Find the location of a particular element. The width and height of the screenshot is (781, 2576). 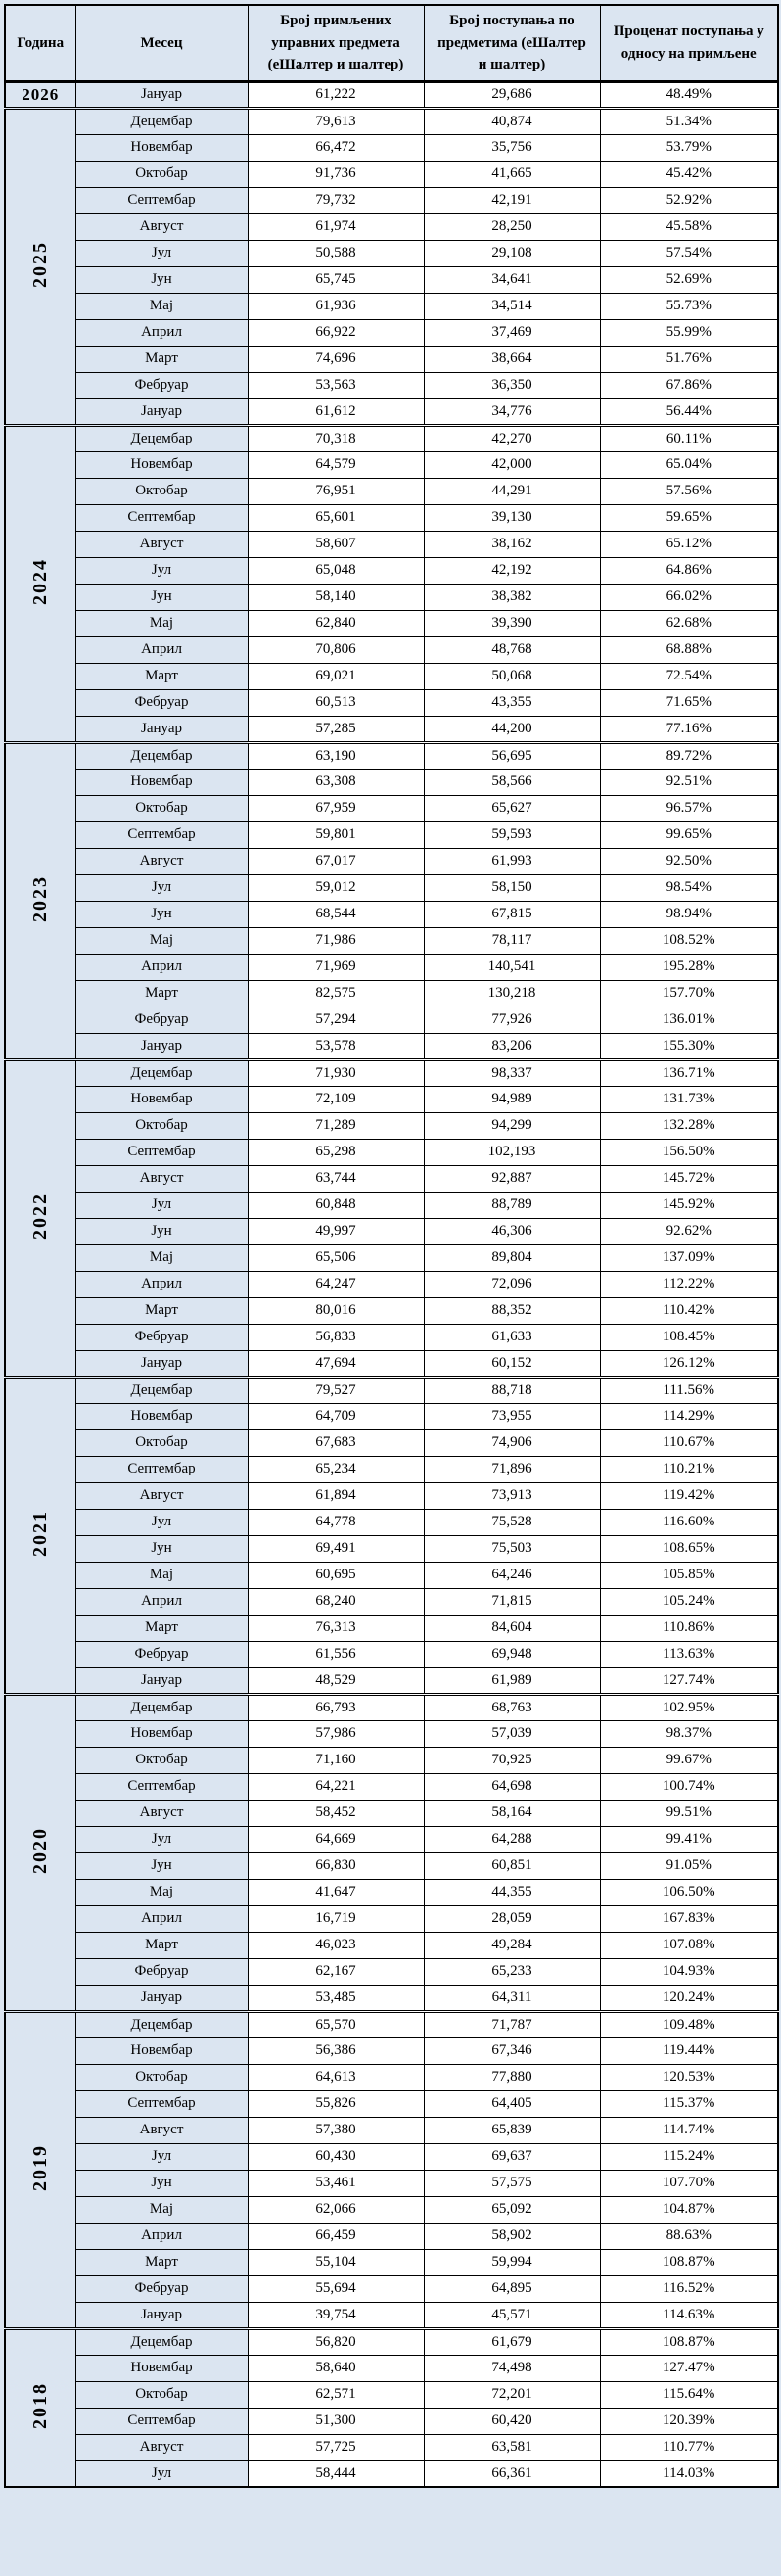

processed-cell: 61,679 is located at coordinates (512, 2341).